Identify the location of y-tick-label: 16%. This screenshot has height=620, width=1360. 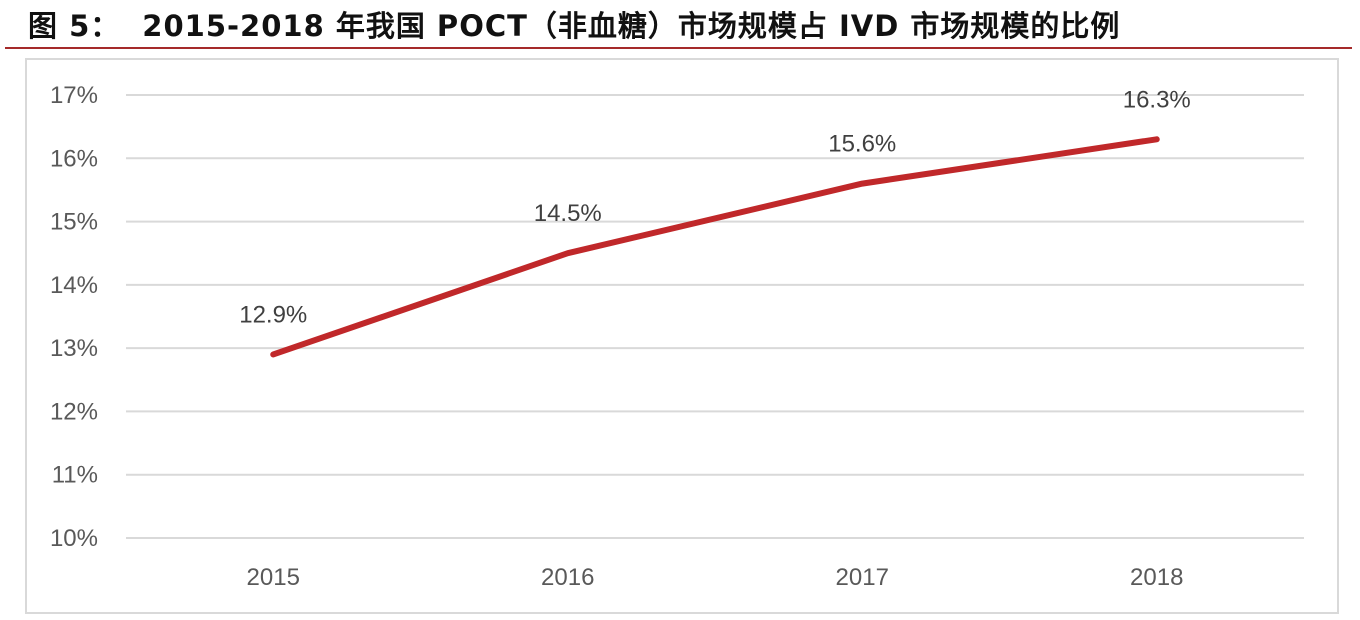
(74, 158).